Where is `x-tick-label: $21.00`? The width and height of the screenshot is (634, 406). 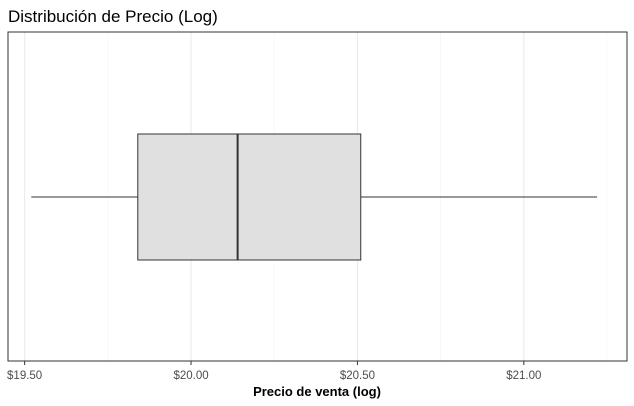 x-tick-label: $21.00 is located at coordinates (523, 376).